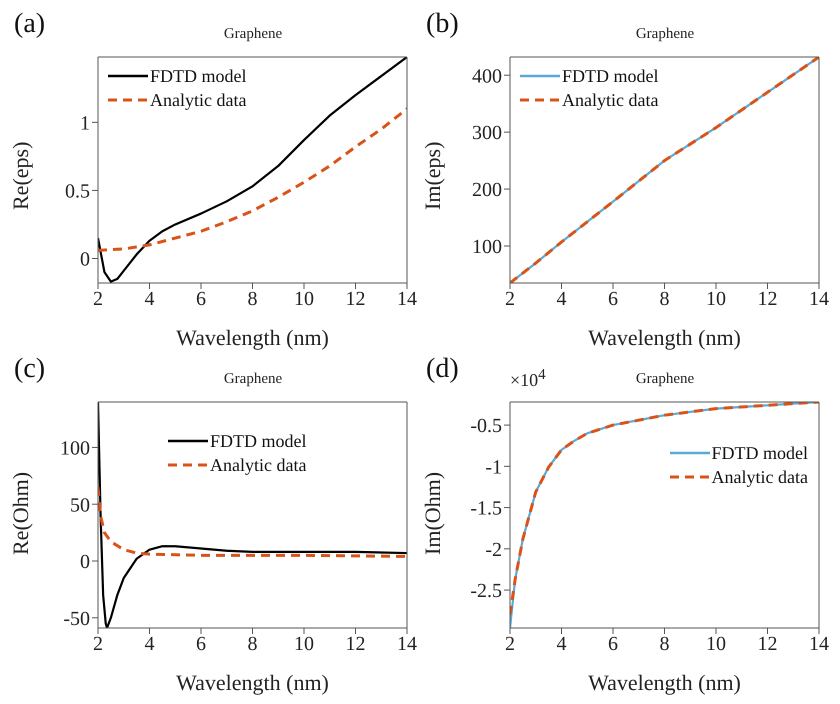 Image resolution: width=840 pixels, height=704 pixels. I want to click on y-tick-label: -50, so click(76, 619).